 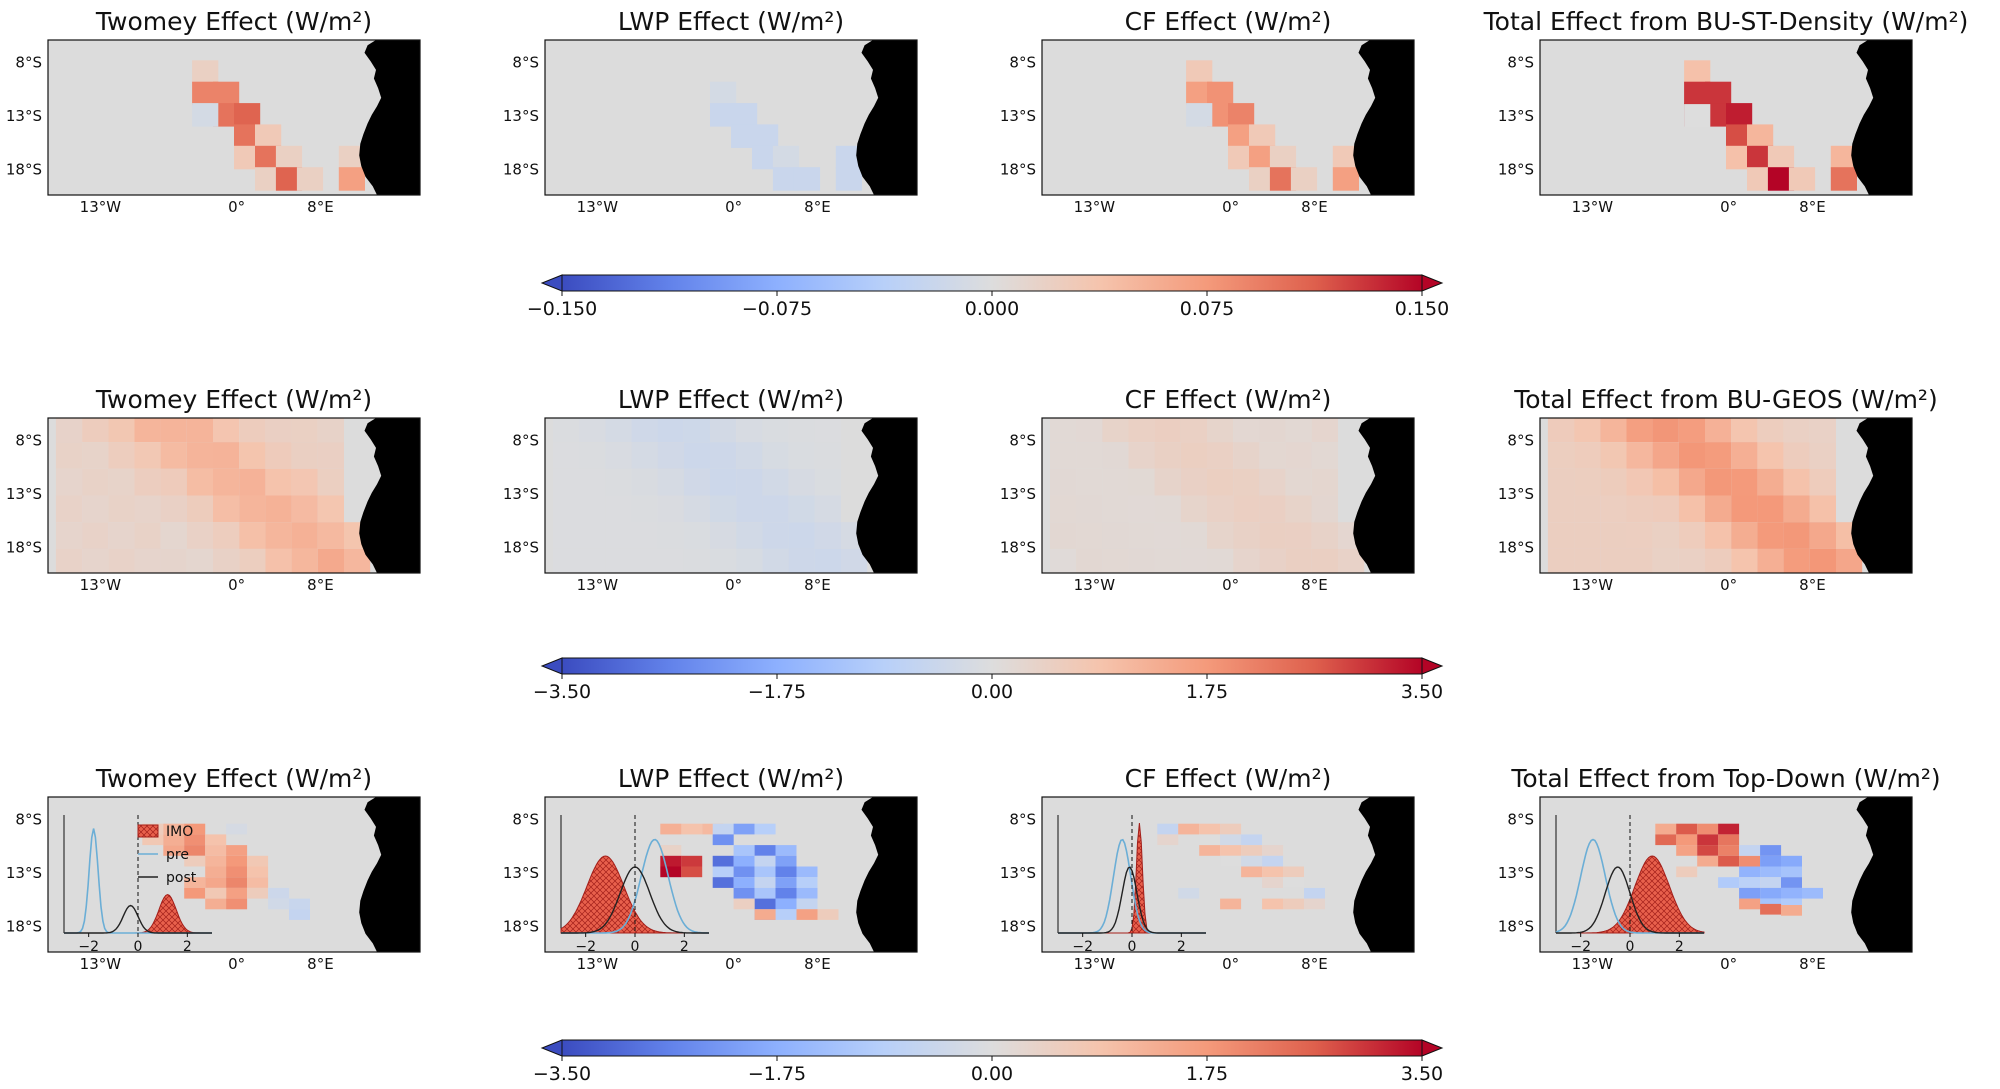 I want to click on panel-title: LWP Effect (W/m²), so click(x=731, y=778).